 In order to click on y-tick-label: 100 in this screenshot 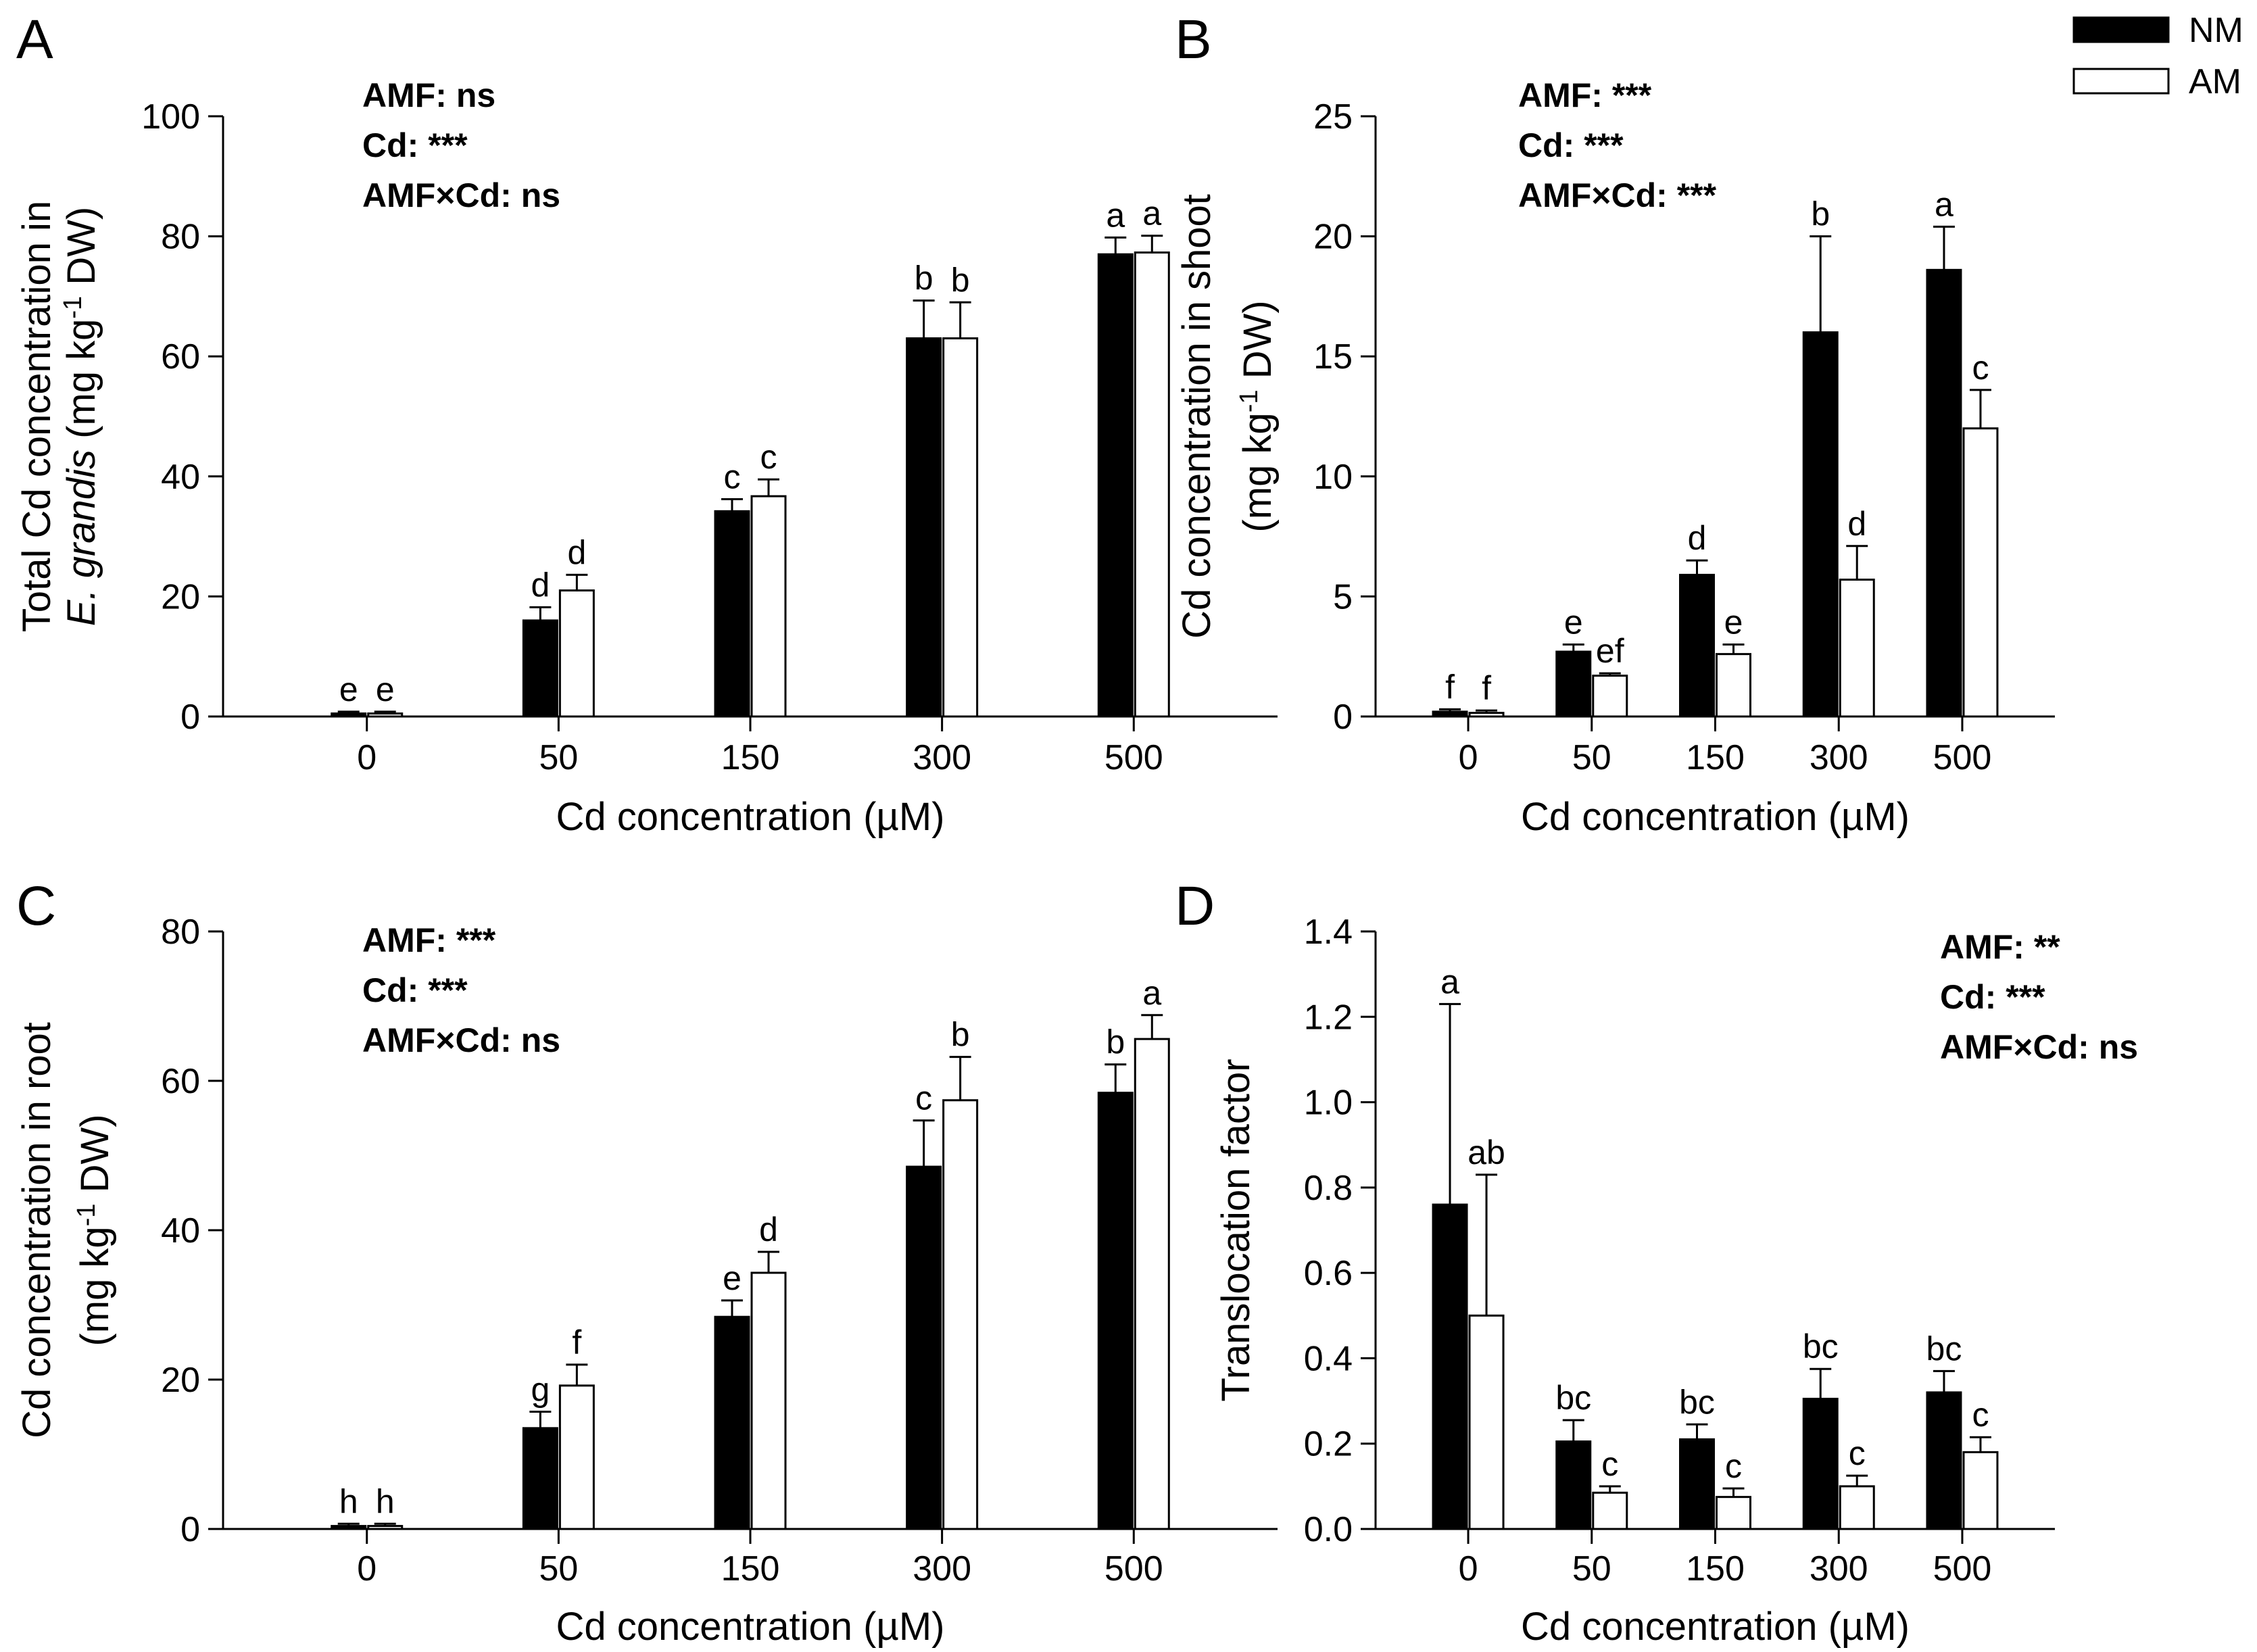, I will do `click(170, 117)`.